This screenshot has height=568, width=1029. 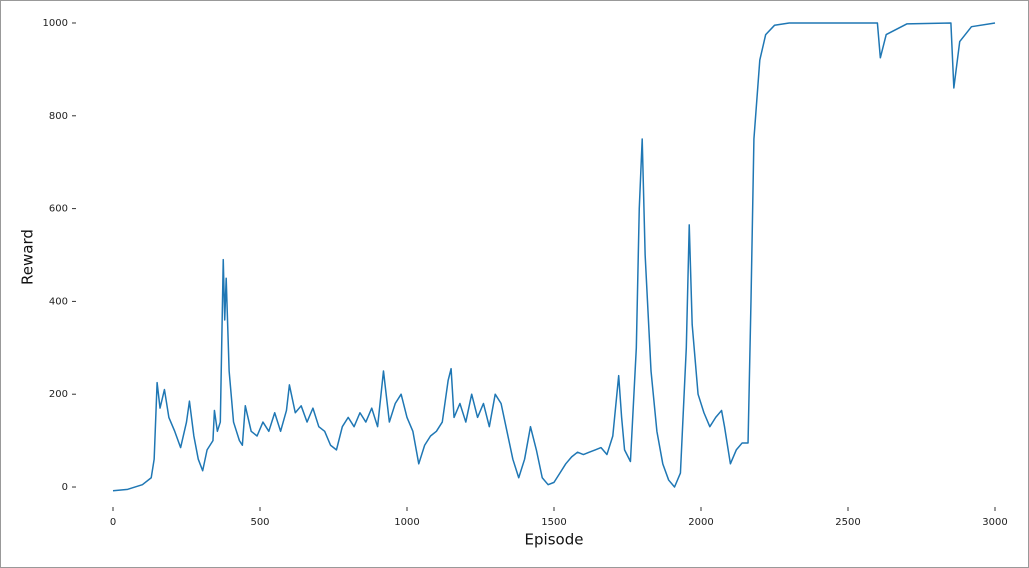 What do you see at coordinates (553, 522) in the screenshot?
I see `x-tick-label: 1500` at bounding box center [553, 522].